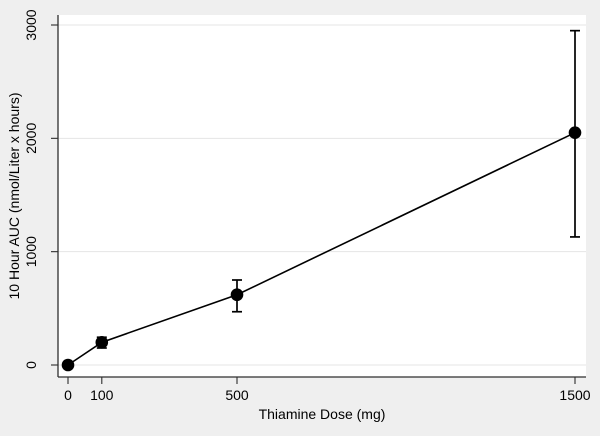  I want to click on y-axis-title: 10 Hour AUC (nmol/Liter x hours), so click(14, 196).